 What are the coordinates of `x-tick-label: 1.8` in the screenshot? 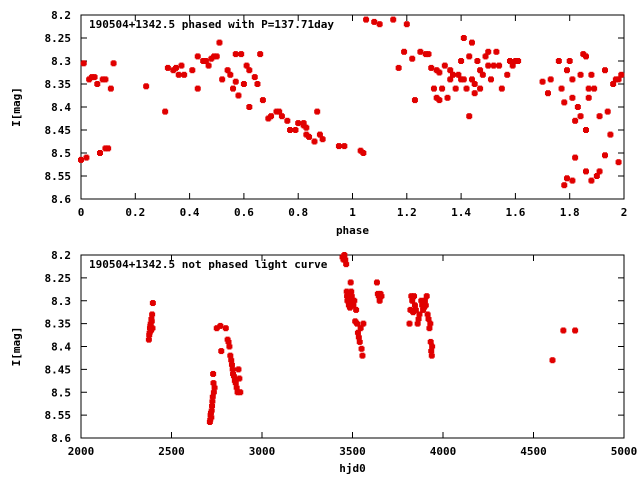 It's located at (570, 212).